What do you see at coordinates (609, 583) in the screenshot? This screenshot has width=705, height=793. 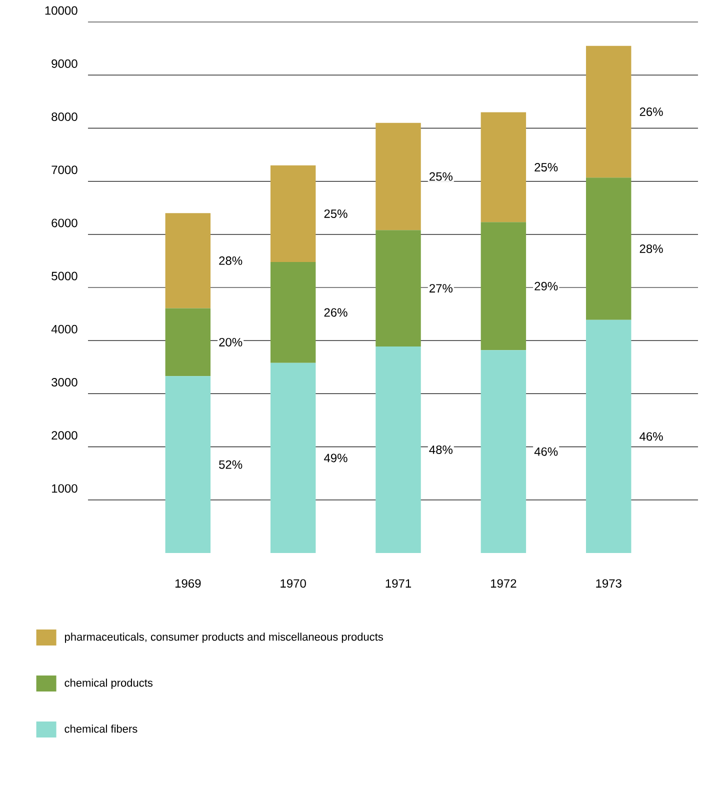 I see `x-tick-label: 1973` at bounding box center [609, 583].